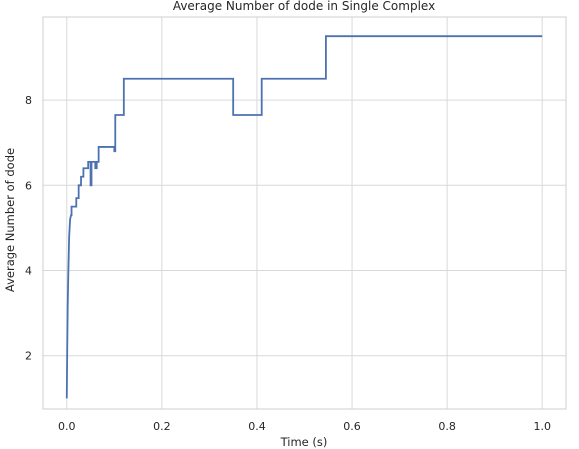  What do you see at coordinates (10, 220) in the screenshot?
I see `y-axis-label: Average Number of dode` at bounding box center [10, 220].